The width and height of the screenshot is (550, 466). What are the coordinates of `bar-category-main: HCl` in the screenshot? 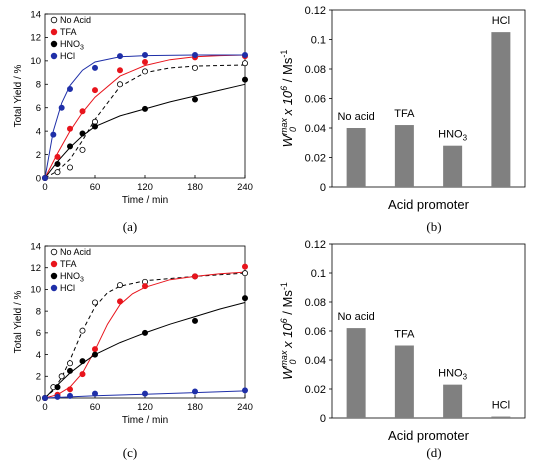 It's located at (501, 406).